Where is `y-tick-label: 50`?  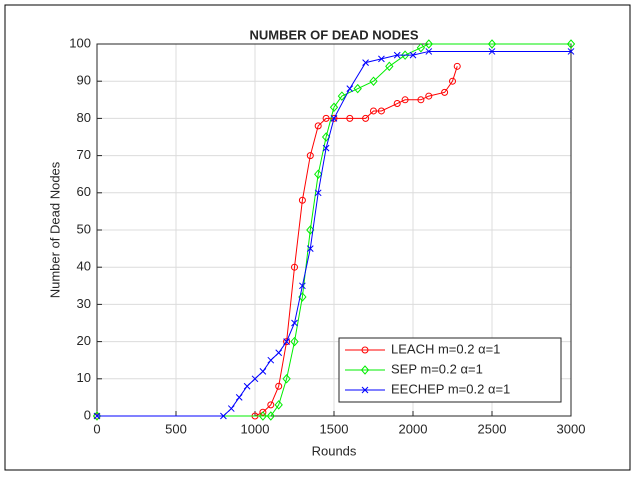 y-tick-label: 50 is located at coordinates (84, 228).